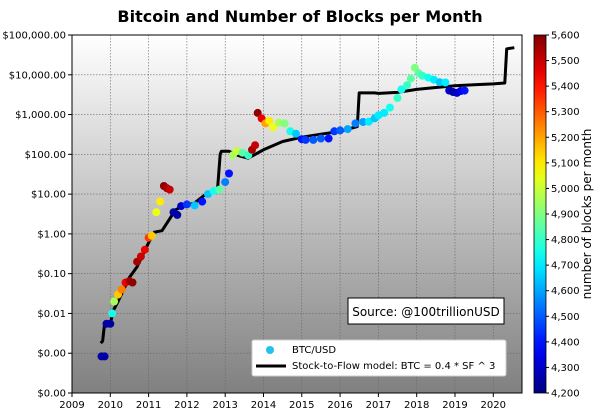  Describe the element at coordinates (565, 240) in the screenshot. I see `colorbar-tick-label: 4,800` at that location.